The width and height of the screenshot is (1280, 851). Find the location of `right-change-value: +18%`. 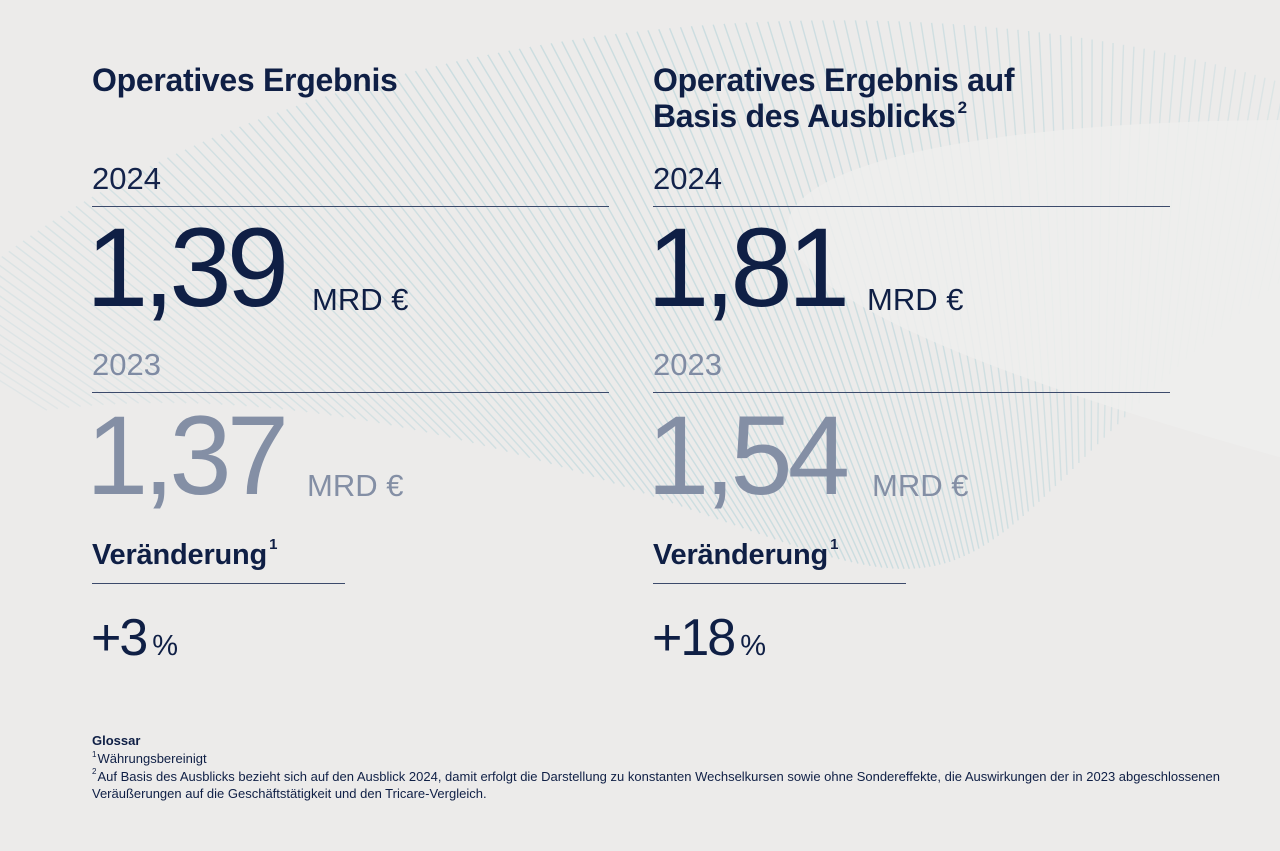

right-change-value: +18% is located at coordinates (709, 638).